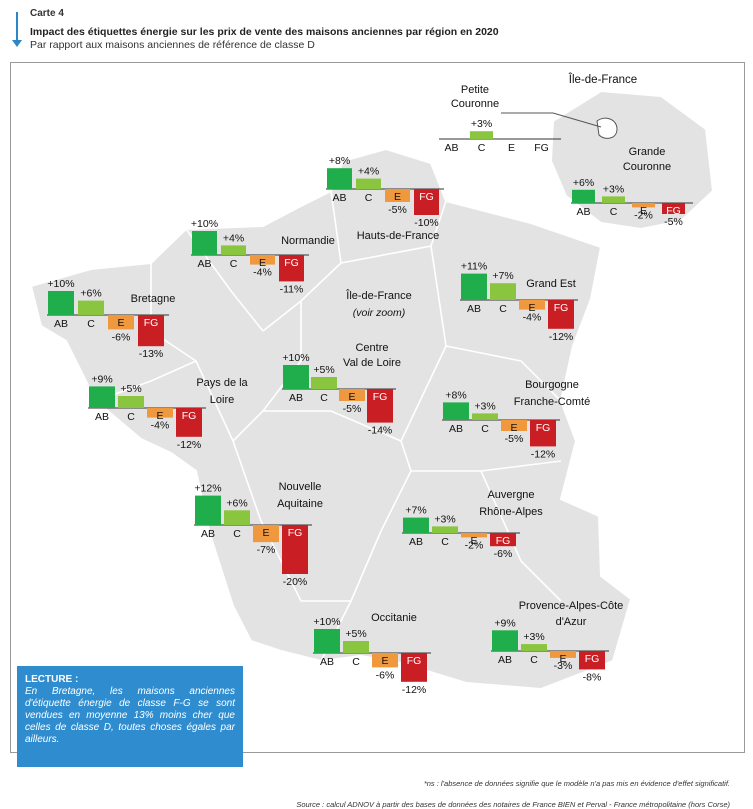 Image resolution: width=753 pixels, height=809 pixels. I want to click on region-label: Grand Est, so click(551, 284).